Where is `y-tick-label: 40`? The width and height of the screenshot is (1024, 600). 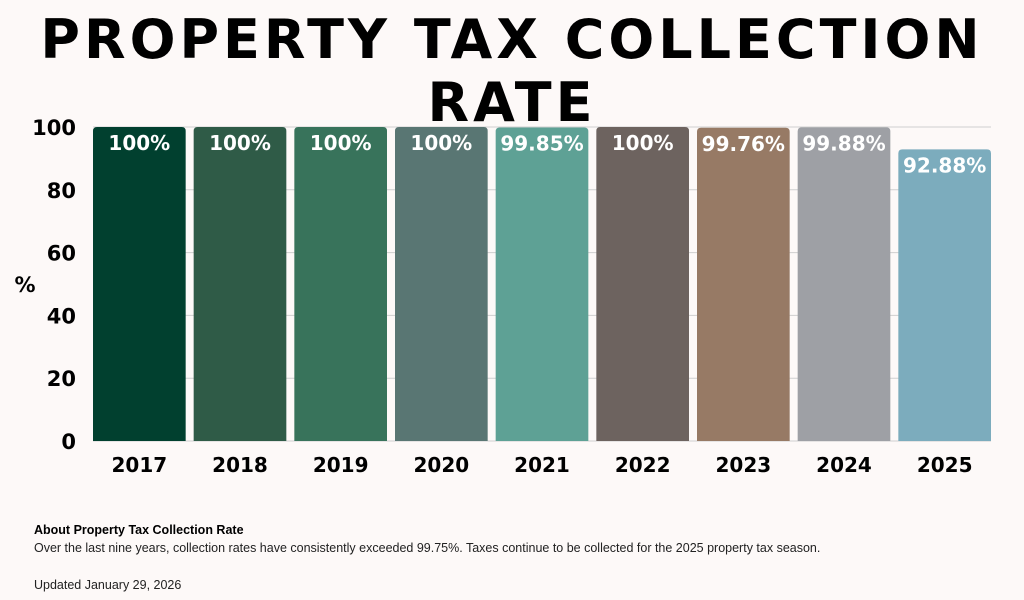
y-tick-label: 40 is located at coordinates (61, 316).